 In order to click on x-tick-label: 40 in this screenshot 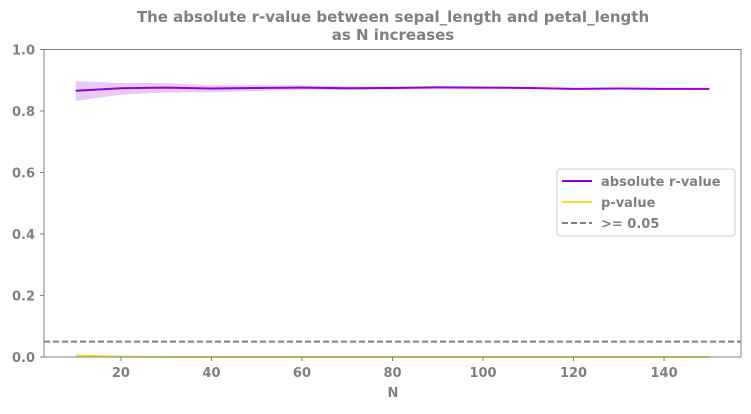, I will do `click(211, 373)`.